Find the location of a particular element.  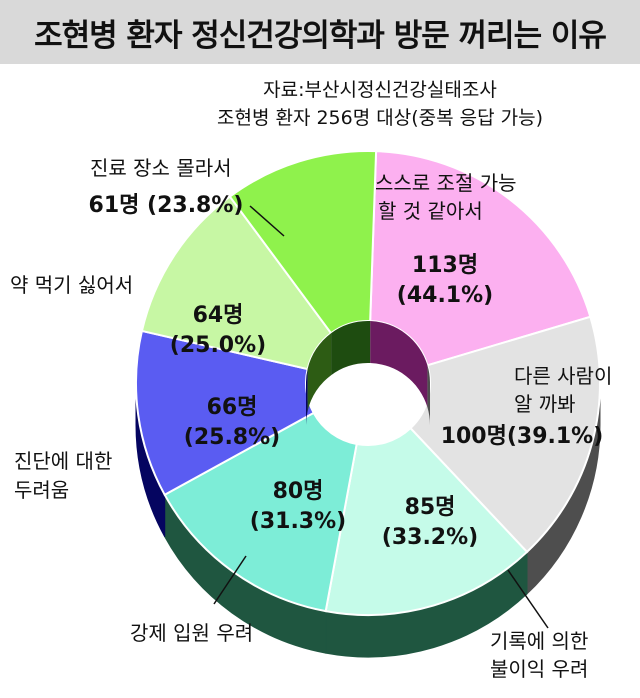

value-label-3: 85명 is located at coordinates (430, 507).